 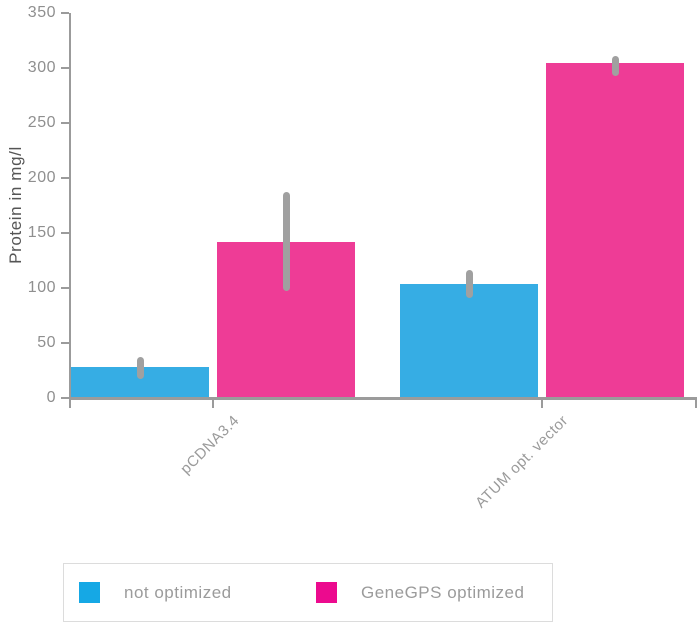 I want to click on x-category-label: ATUM opt. vector, so click(x=522, y=462).